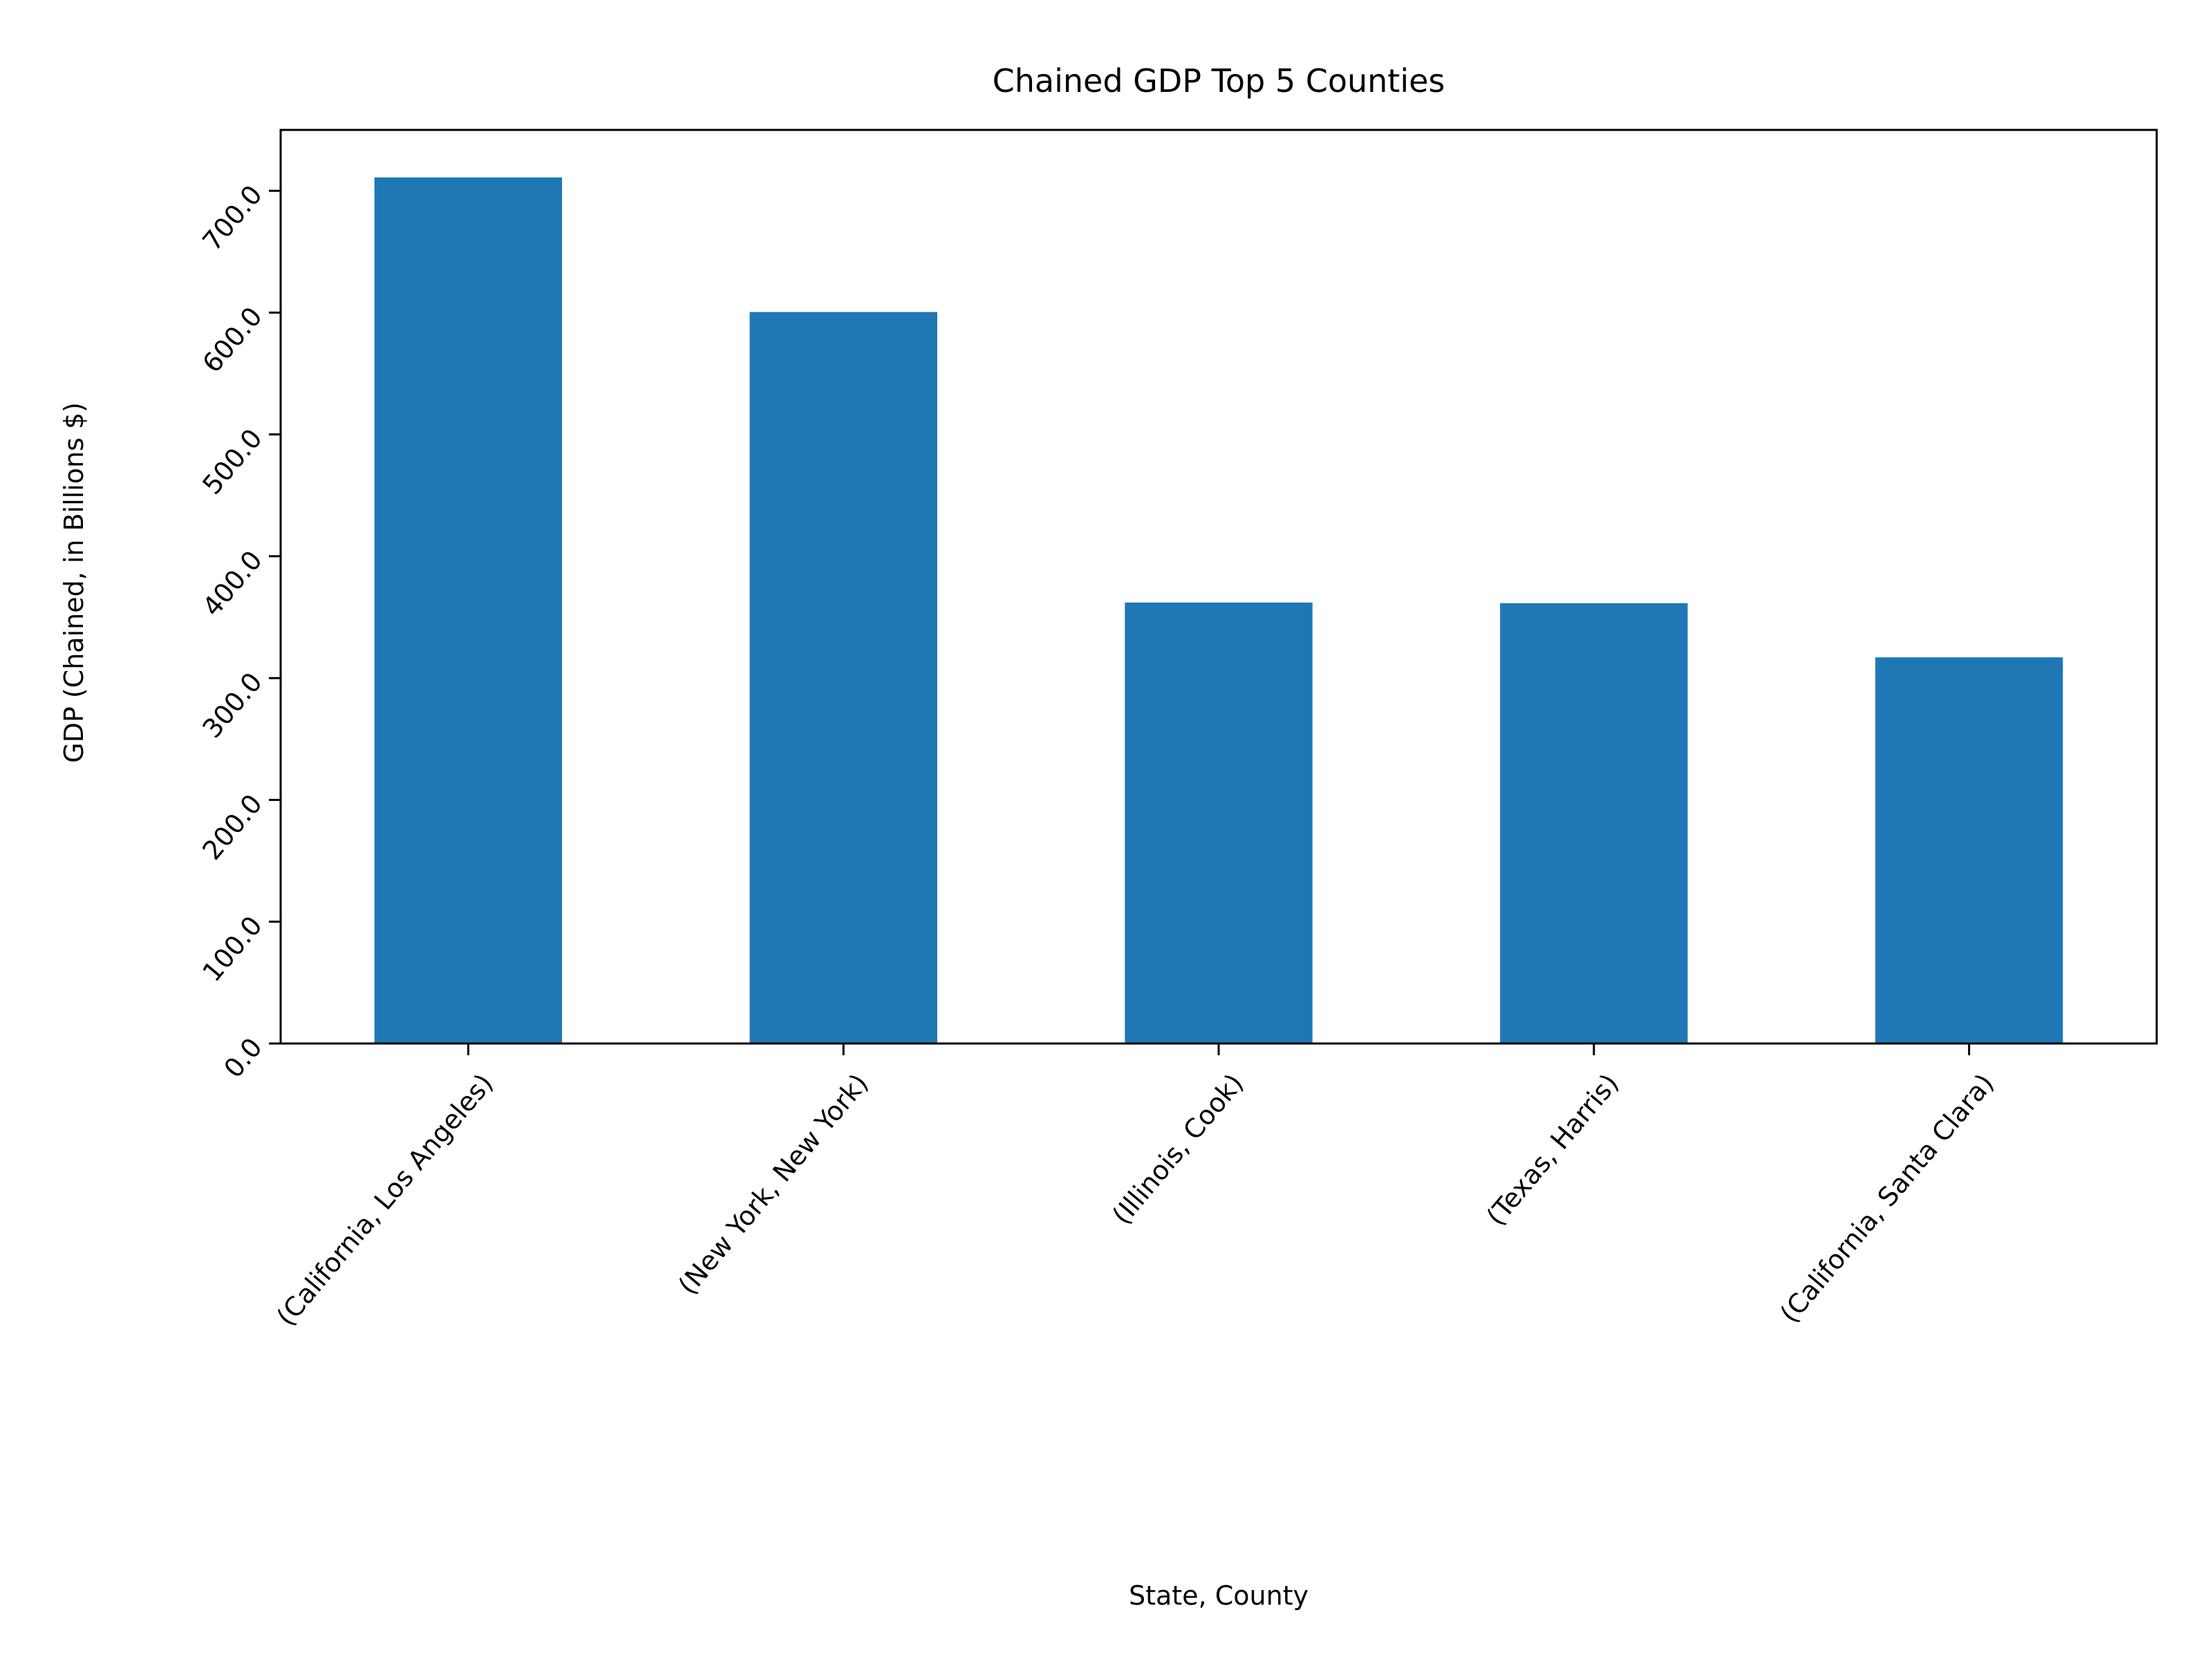 This screenshot has width=2212, height=1662. Describe the element at coordinates (1219, 81) in the screenshot. I see `chart-title: Chained GDP Top 5 Counties` at that location.